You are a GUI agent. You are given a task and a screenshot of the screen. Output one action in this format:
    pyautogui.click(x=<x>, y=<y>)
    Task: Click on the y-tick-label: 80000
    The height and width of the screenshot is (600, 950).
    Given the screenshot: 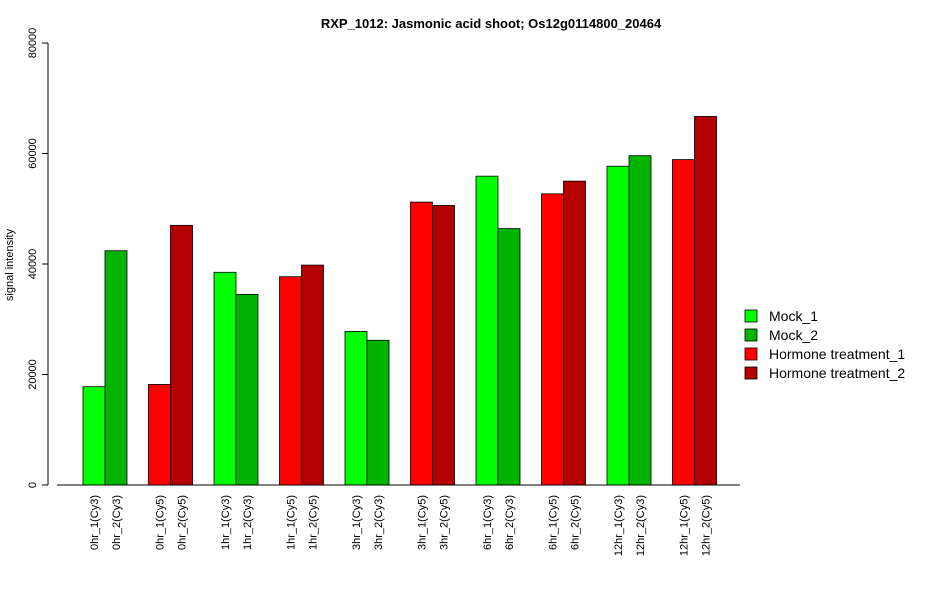 What is the action you would take?
    pyautogui.click(x=33, y=43)
    